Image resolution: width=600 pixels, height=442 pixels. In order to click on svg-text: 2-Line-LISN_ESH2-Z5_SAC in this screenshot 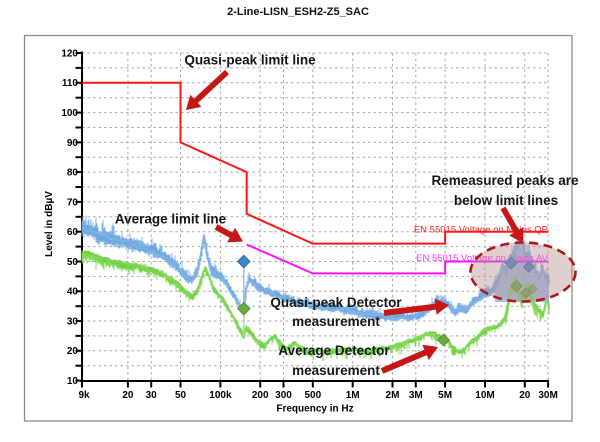, I will do `click(298, 12)`.